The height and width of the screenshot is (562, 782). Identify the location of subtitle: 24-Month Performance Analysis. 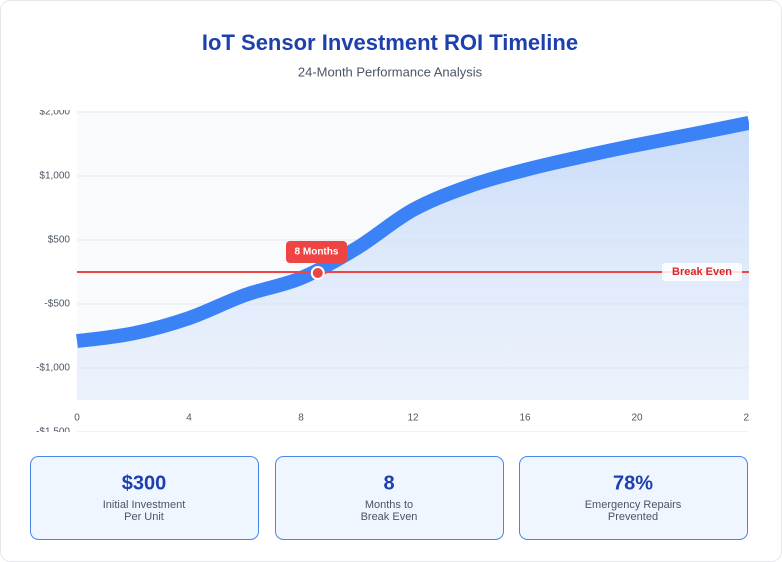
(390, 71).